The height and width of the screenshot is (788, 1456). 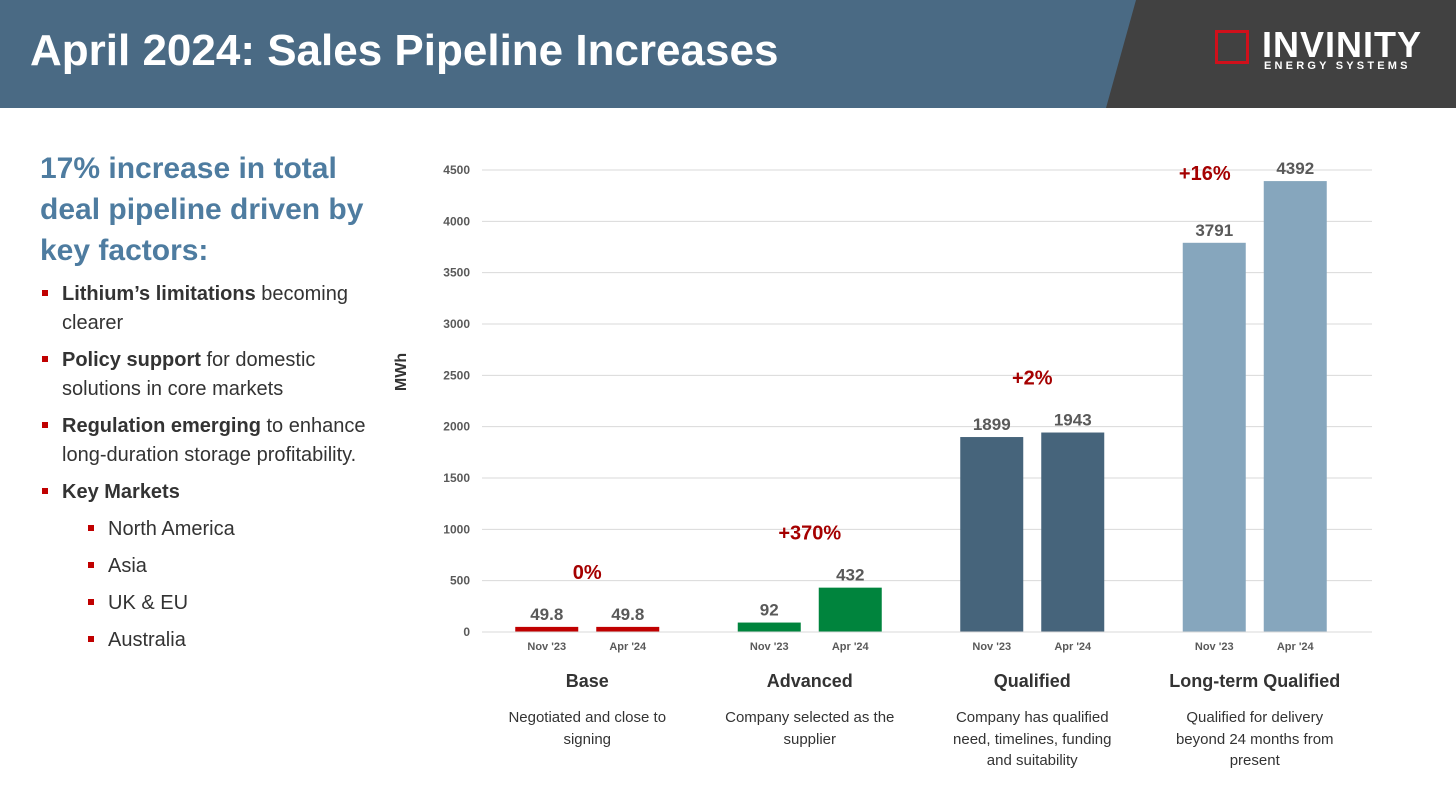 I want to click on category-description: Negotiated and close to signing, so click(x=587, y=728).